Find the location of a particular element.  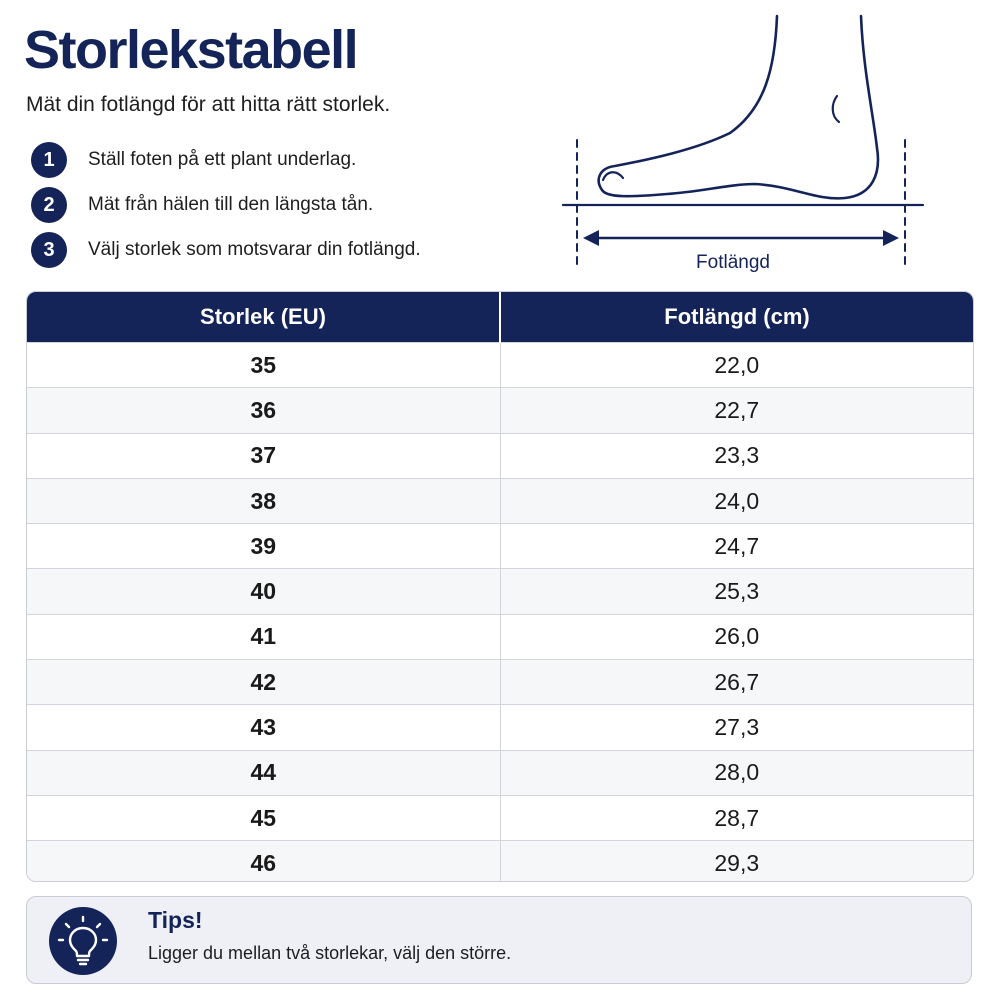

length-cell: 22,7 is located at coordinates (736, 410).